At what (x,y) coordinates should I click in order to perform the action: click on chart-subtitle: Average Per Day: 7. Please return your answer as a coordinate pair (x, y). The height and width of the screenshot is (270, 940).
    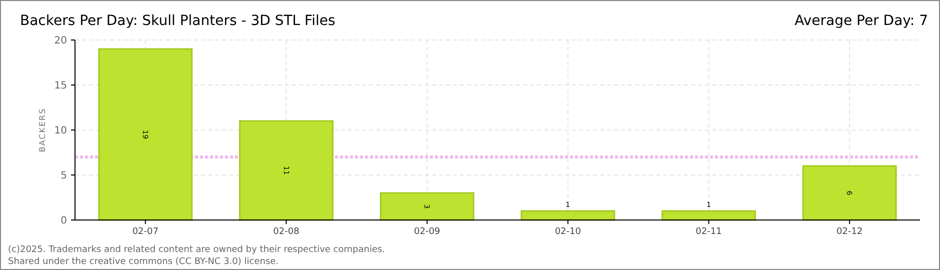
    Looking at the image, I should click on (861, 21).